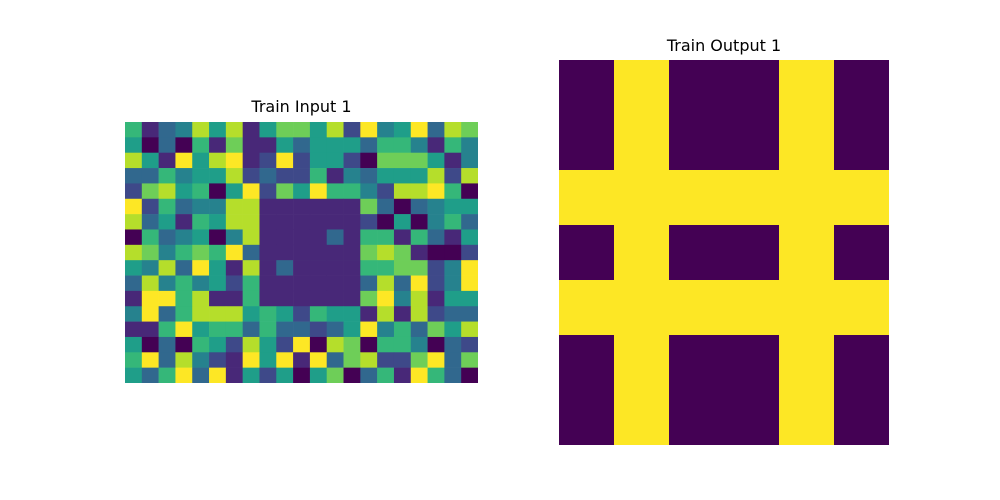 This screenshot has height=500, width=1000. What do you see at coordinates (301, 106) in the screenshot?
I see `train-input-title: Train Input 1` at bounding box center [301, 106].